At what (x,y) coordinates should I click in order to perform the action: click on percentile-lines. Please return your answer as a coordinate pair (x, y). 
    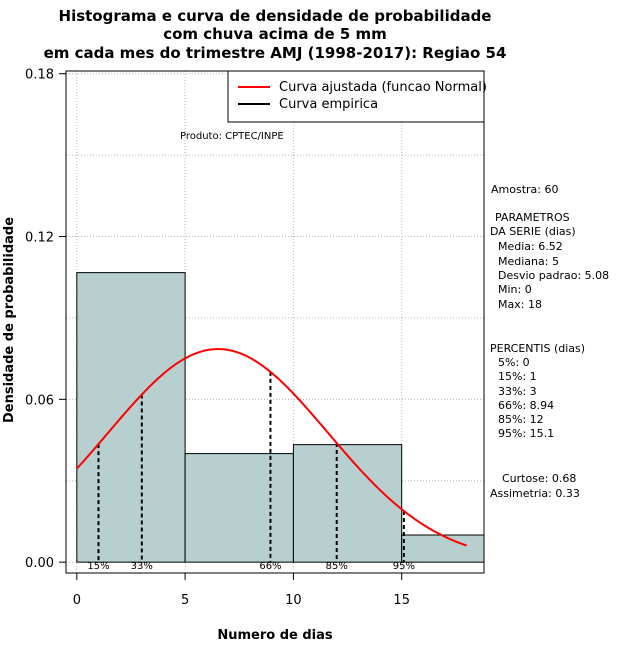
    Looking at the image, I should click on (251, 467).